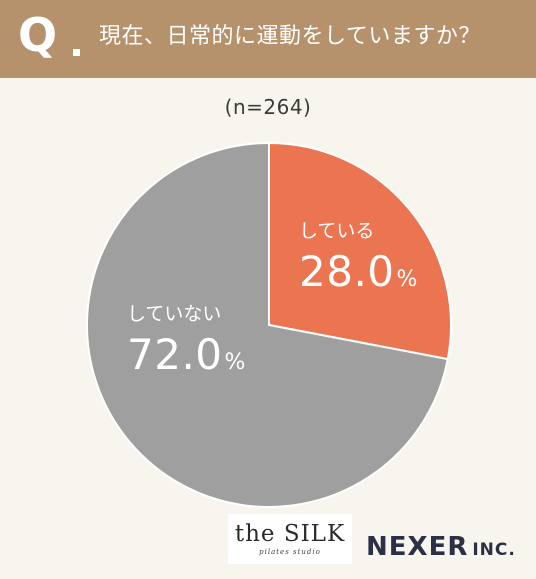 This screenshot has width=536, height=579. Describe the element at coordinates (337, 231) in the screenshot. I see `slice-name-doing: している` at that location.